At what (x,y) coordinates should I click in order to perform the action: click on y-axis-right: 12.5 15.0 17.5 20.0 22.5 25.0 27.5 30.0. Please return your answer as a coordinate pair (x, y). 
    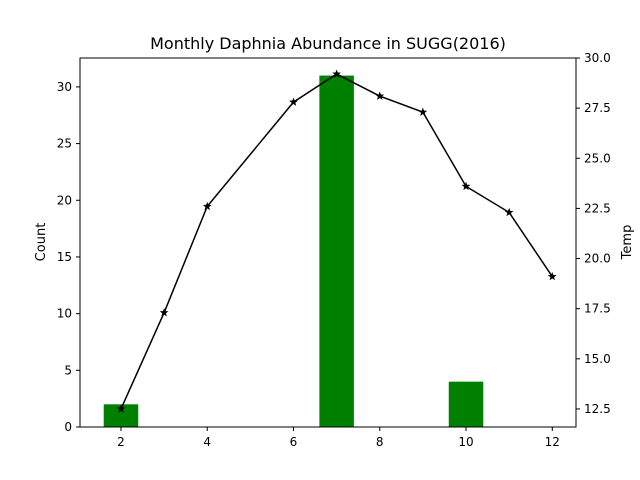
    Looking at the image, I should click on (593, 233).